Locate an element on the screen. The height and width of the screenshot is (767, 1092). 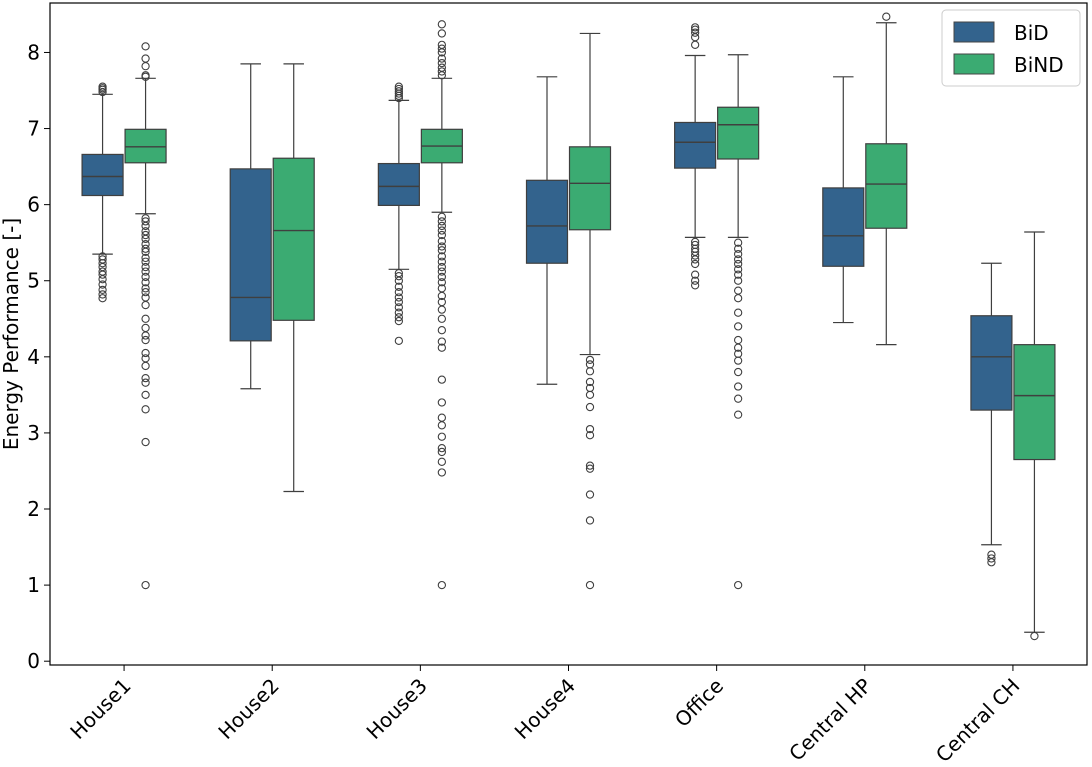
box-bid-house2 is located at coordinates (250, 226).